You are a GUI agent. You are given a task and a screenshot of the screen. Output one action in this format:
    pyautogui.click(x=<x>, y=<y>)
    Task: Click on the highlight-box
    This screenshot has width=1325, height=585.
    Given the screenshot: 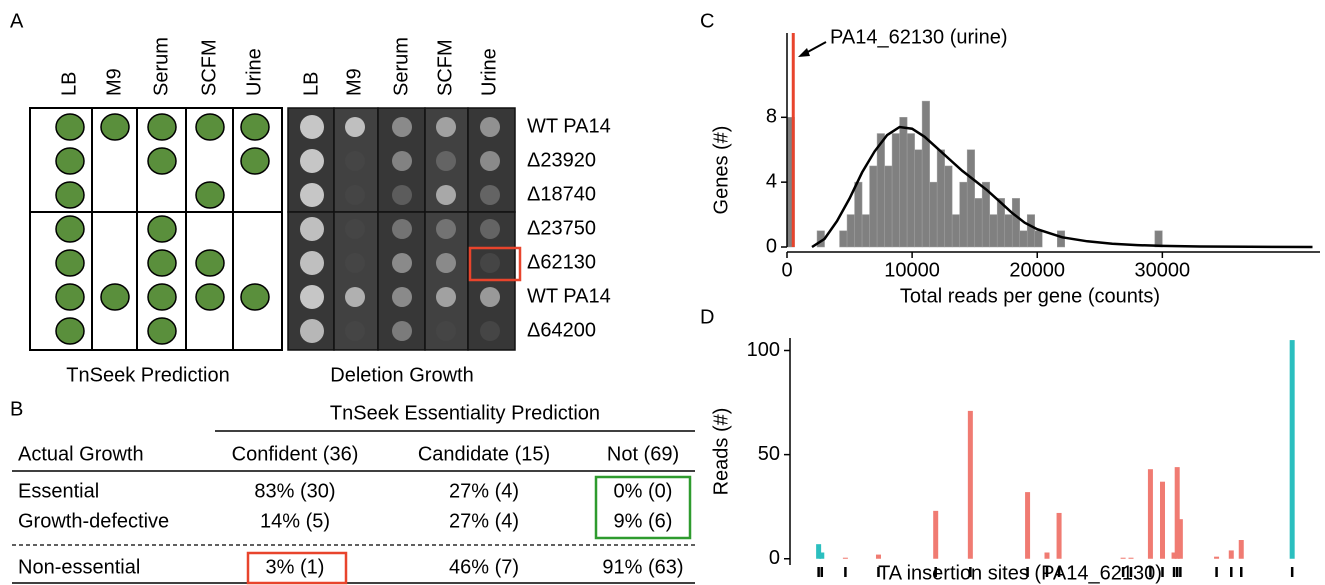 What is the action you would take?
    pyautogui.click(x=495, y=264)
    